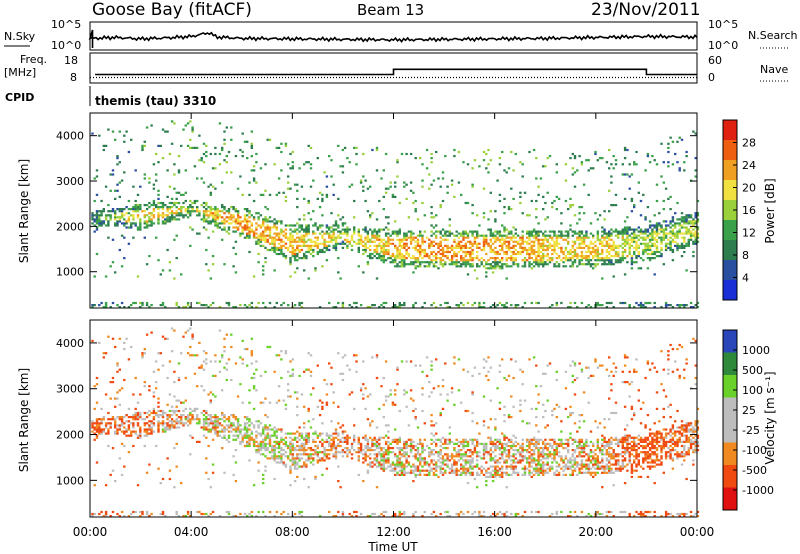 Image resolution: width=800 pixels, height=554 pixels. I want to click on power-colorbar-segment, so click(730, 290).